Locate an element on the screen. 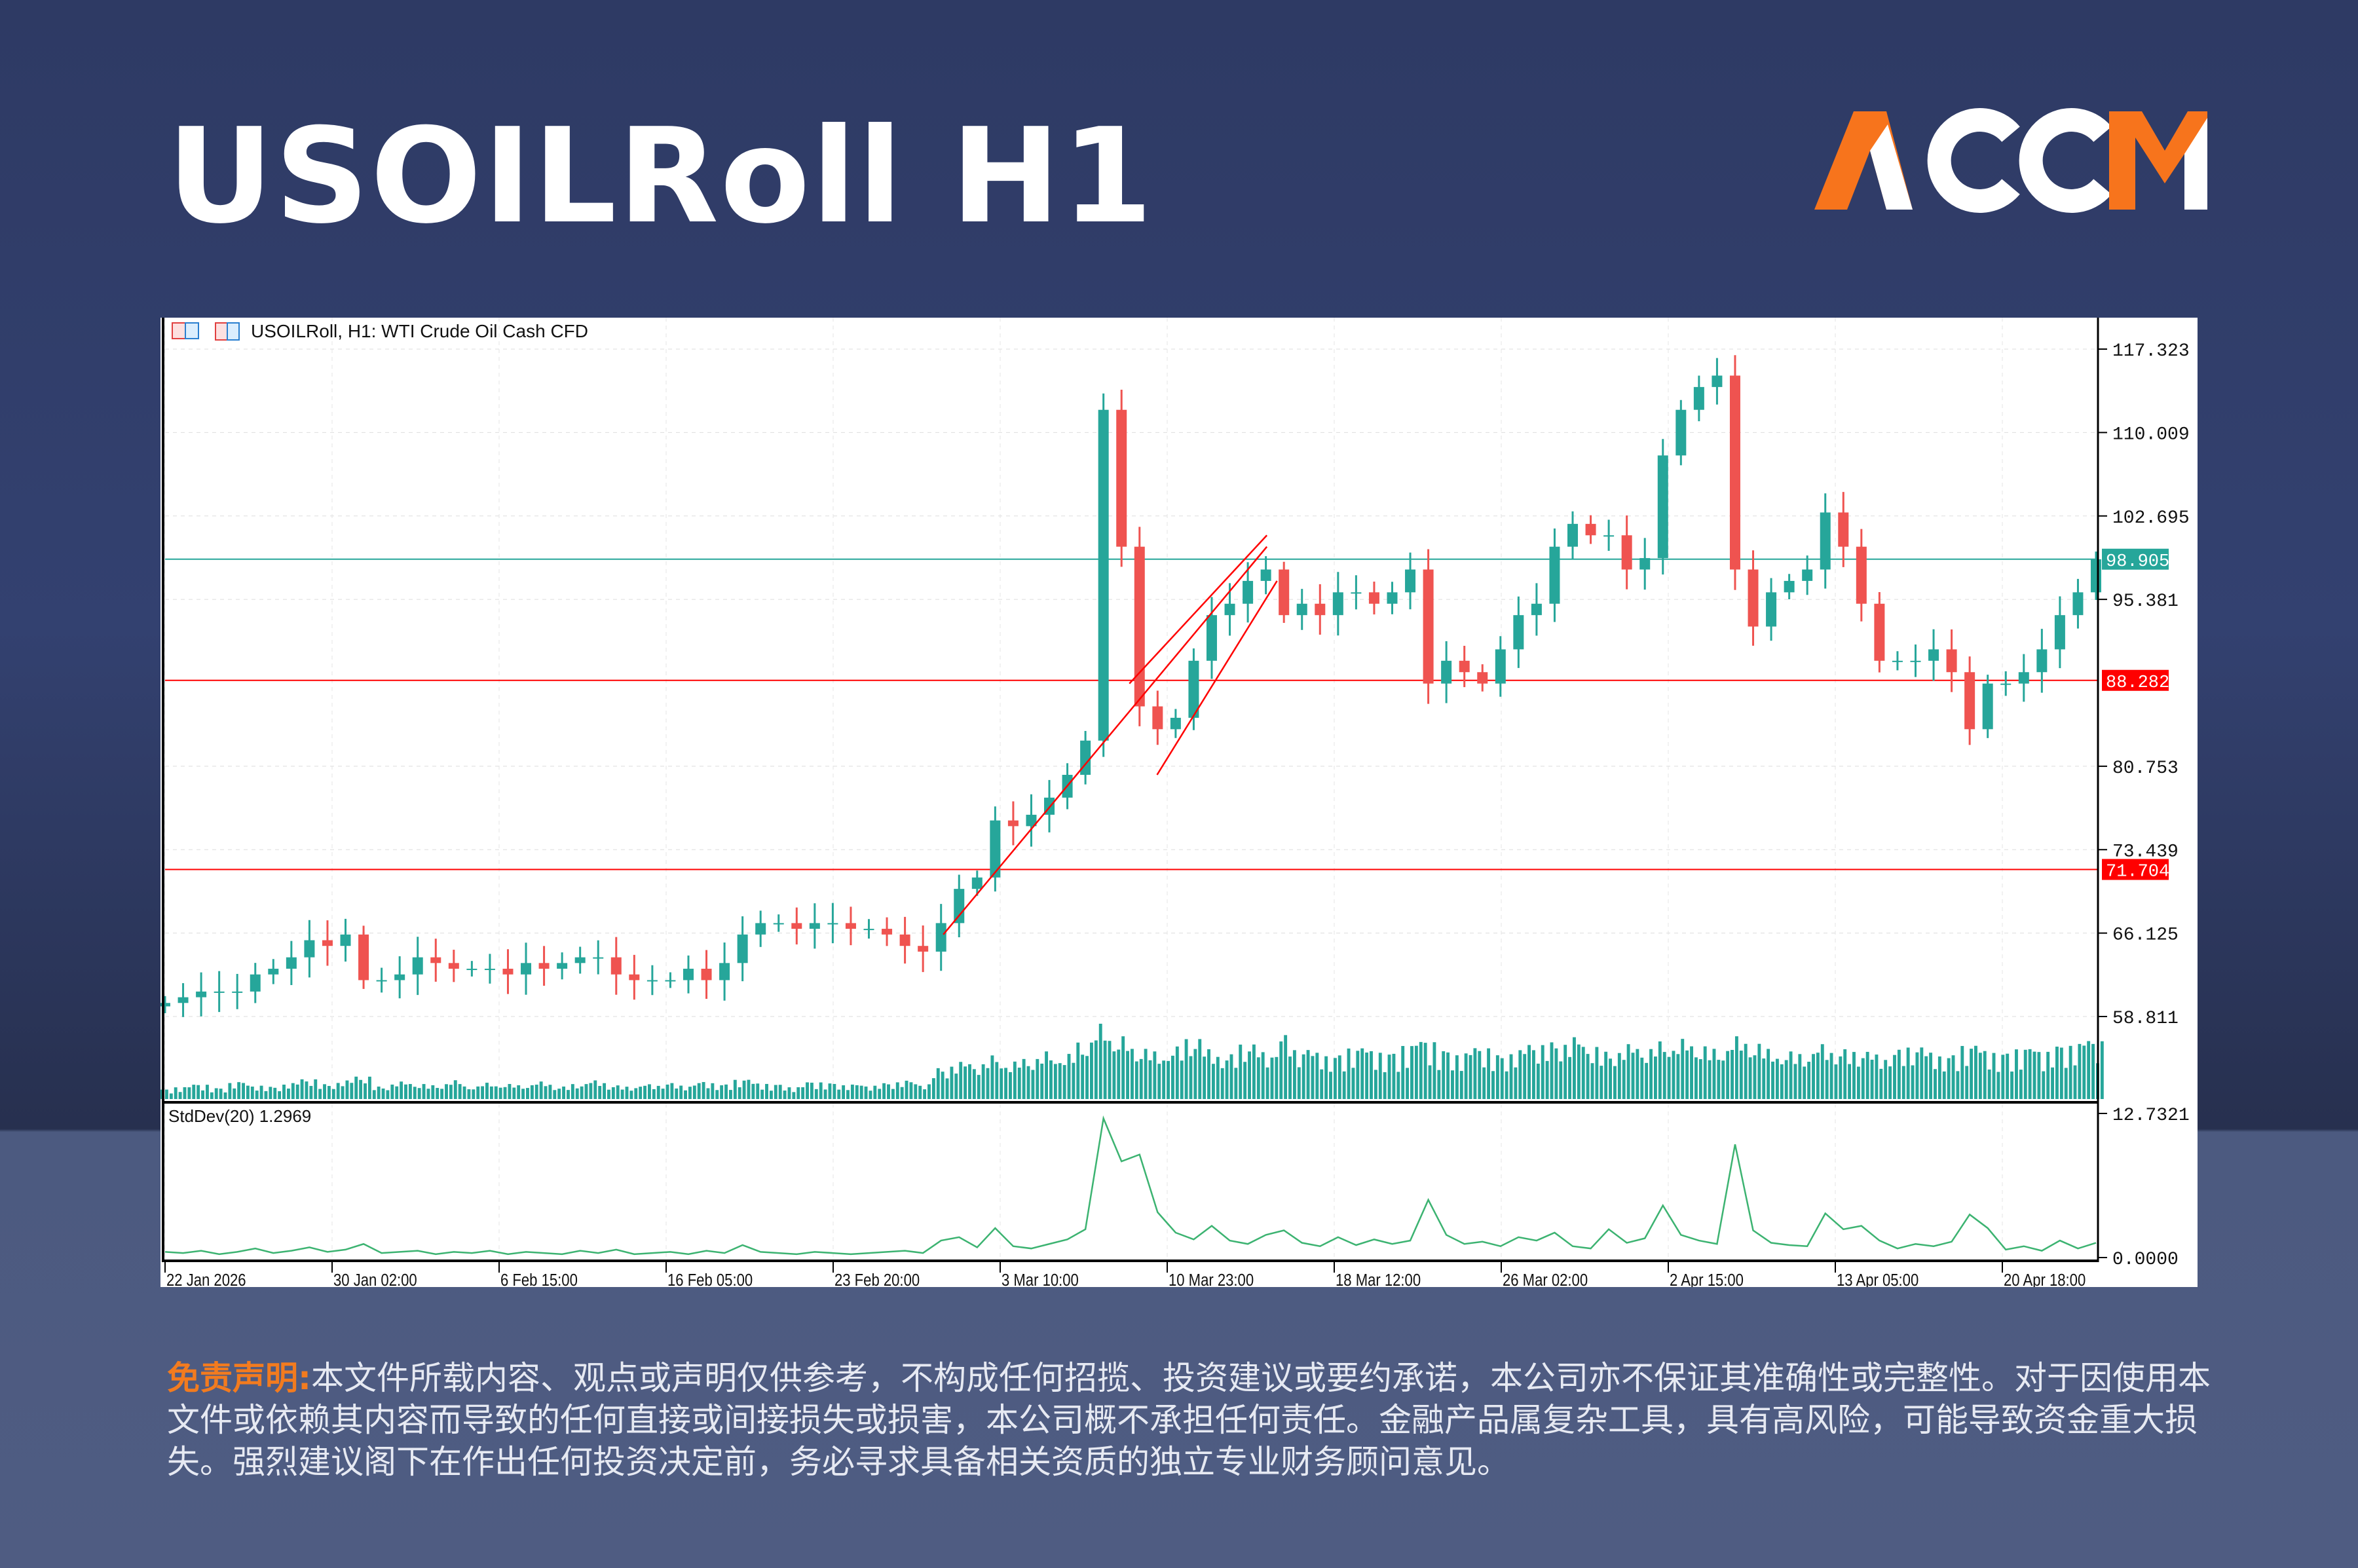 This screenshot has width=2358, height=1568. price-level-label: 98.905 is located at coordinates (2138, 562).